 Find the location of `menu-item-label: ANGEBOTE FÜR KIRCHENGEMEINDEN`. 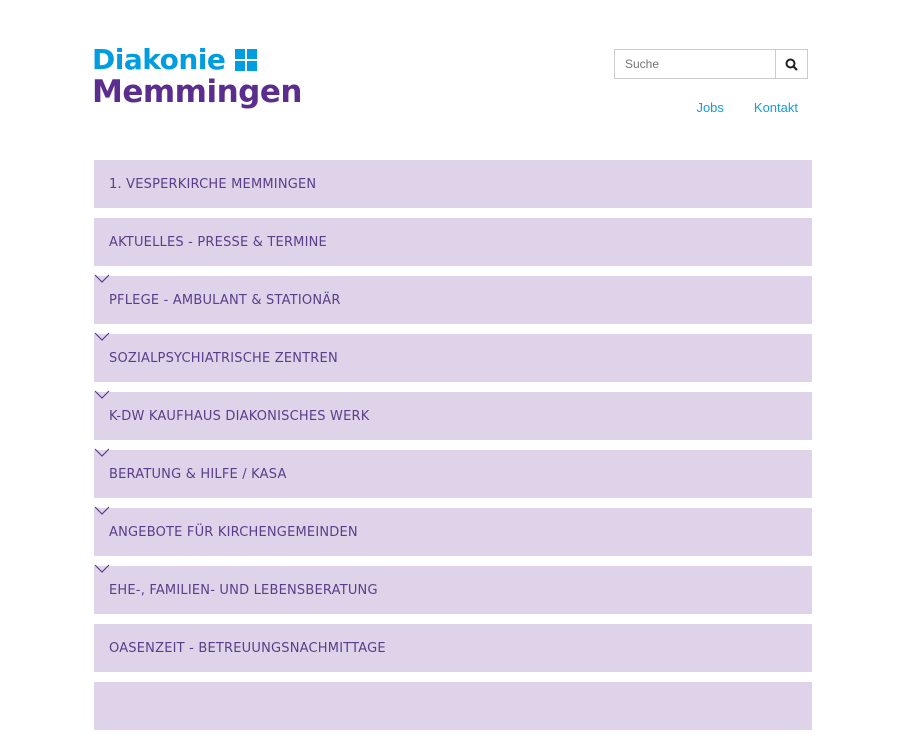

menu-item-label: ANGEBOTE FÜR KIRCHENGEMEINDEN is located at coordinates (233, 532).